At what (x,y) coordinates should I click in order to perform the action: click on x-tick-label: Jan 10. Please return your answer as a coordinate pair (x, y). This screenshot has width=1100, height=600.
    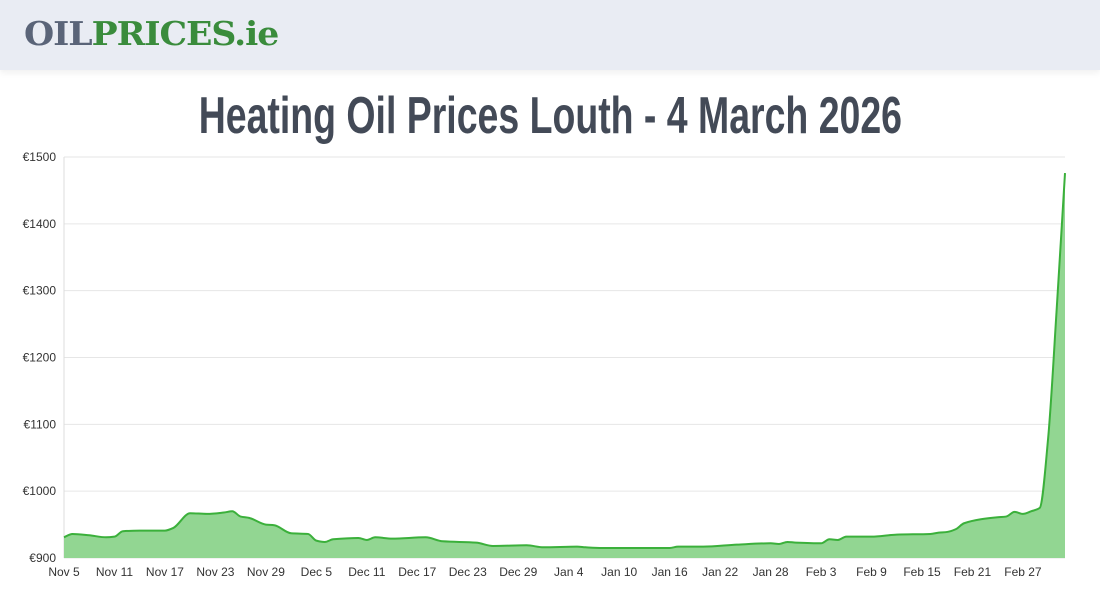
    Looking at the image, I should click on (619, 572).